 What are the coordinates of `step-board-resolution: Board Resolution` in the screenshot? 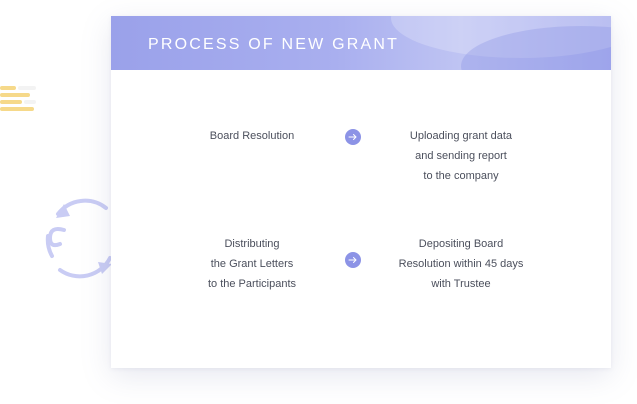 It's located at (252, 136).